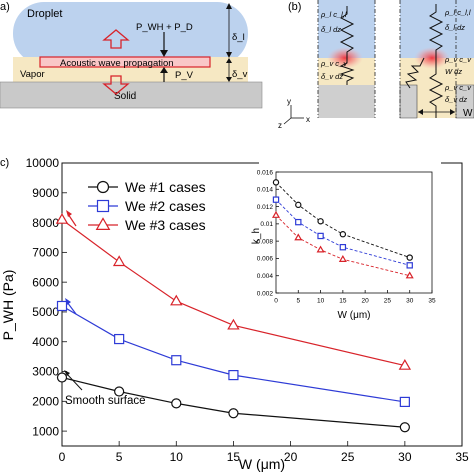  Describe the element at coordinates (347, 71) in the screenshot. I see `spring-vapor-left` at that location.